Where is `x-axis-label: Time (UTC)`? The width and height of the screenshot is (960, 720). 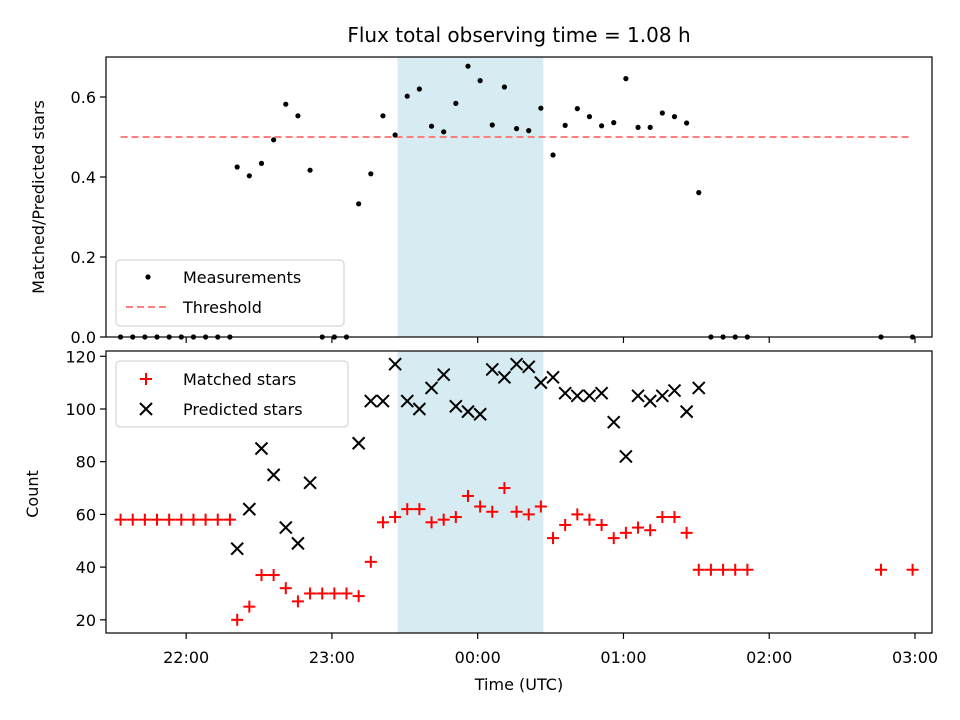
x-axis-label: Time (UTC) is located at coordinates (518, 684).